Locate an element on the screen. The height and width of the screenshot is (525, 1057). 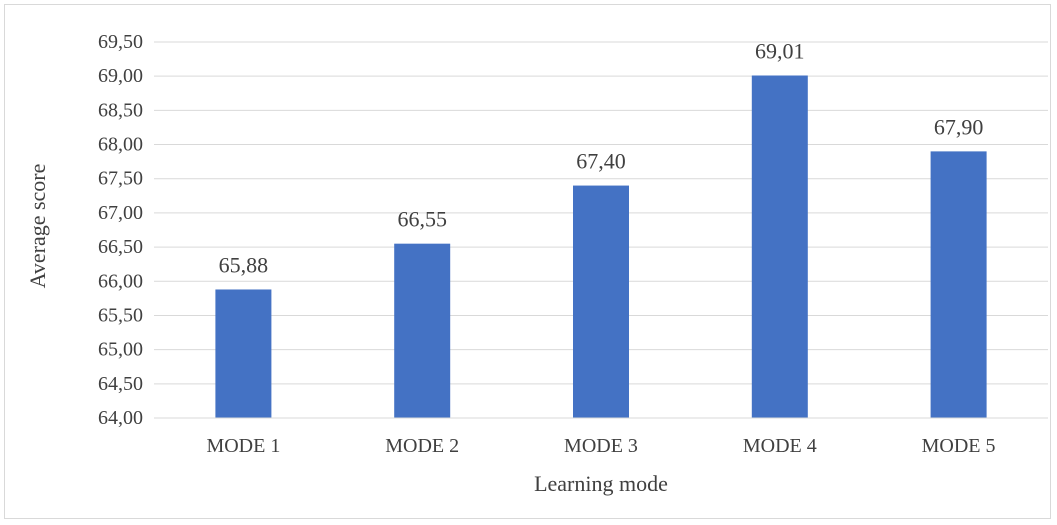
y-tick-label: 68,00 is located at coordinates (120, 145).